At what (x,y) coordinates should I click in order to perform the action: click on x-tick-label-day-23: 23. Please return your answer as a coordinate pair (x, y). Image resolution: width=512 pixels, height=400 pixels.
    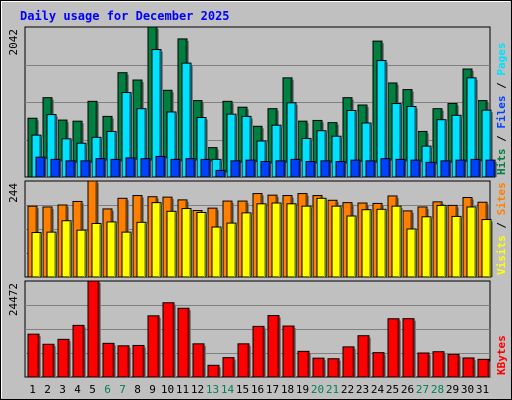
    Looking at the image, I should click on (362, 389).